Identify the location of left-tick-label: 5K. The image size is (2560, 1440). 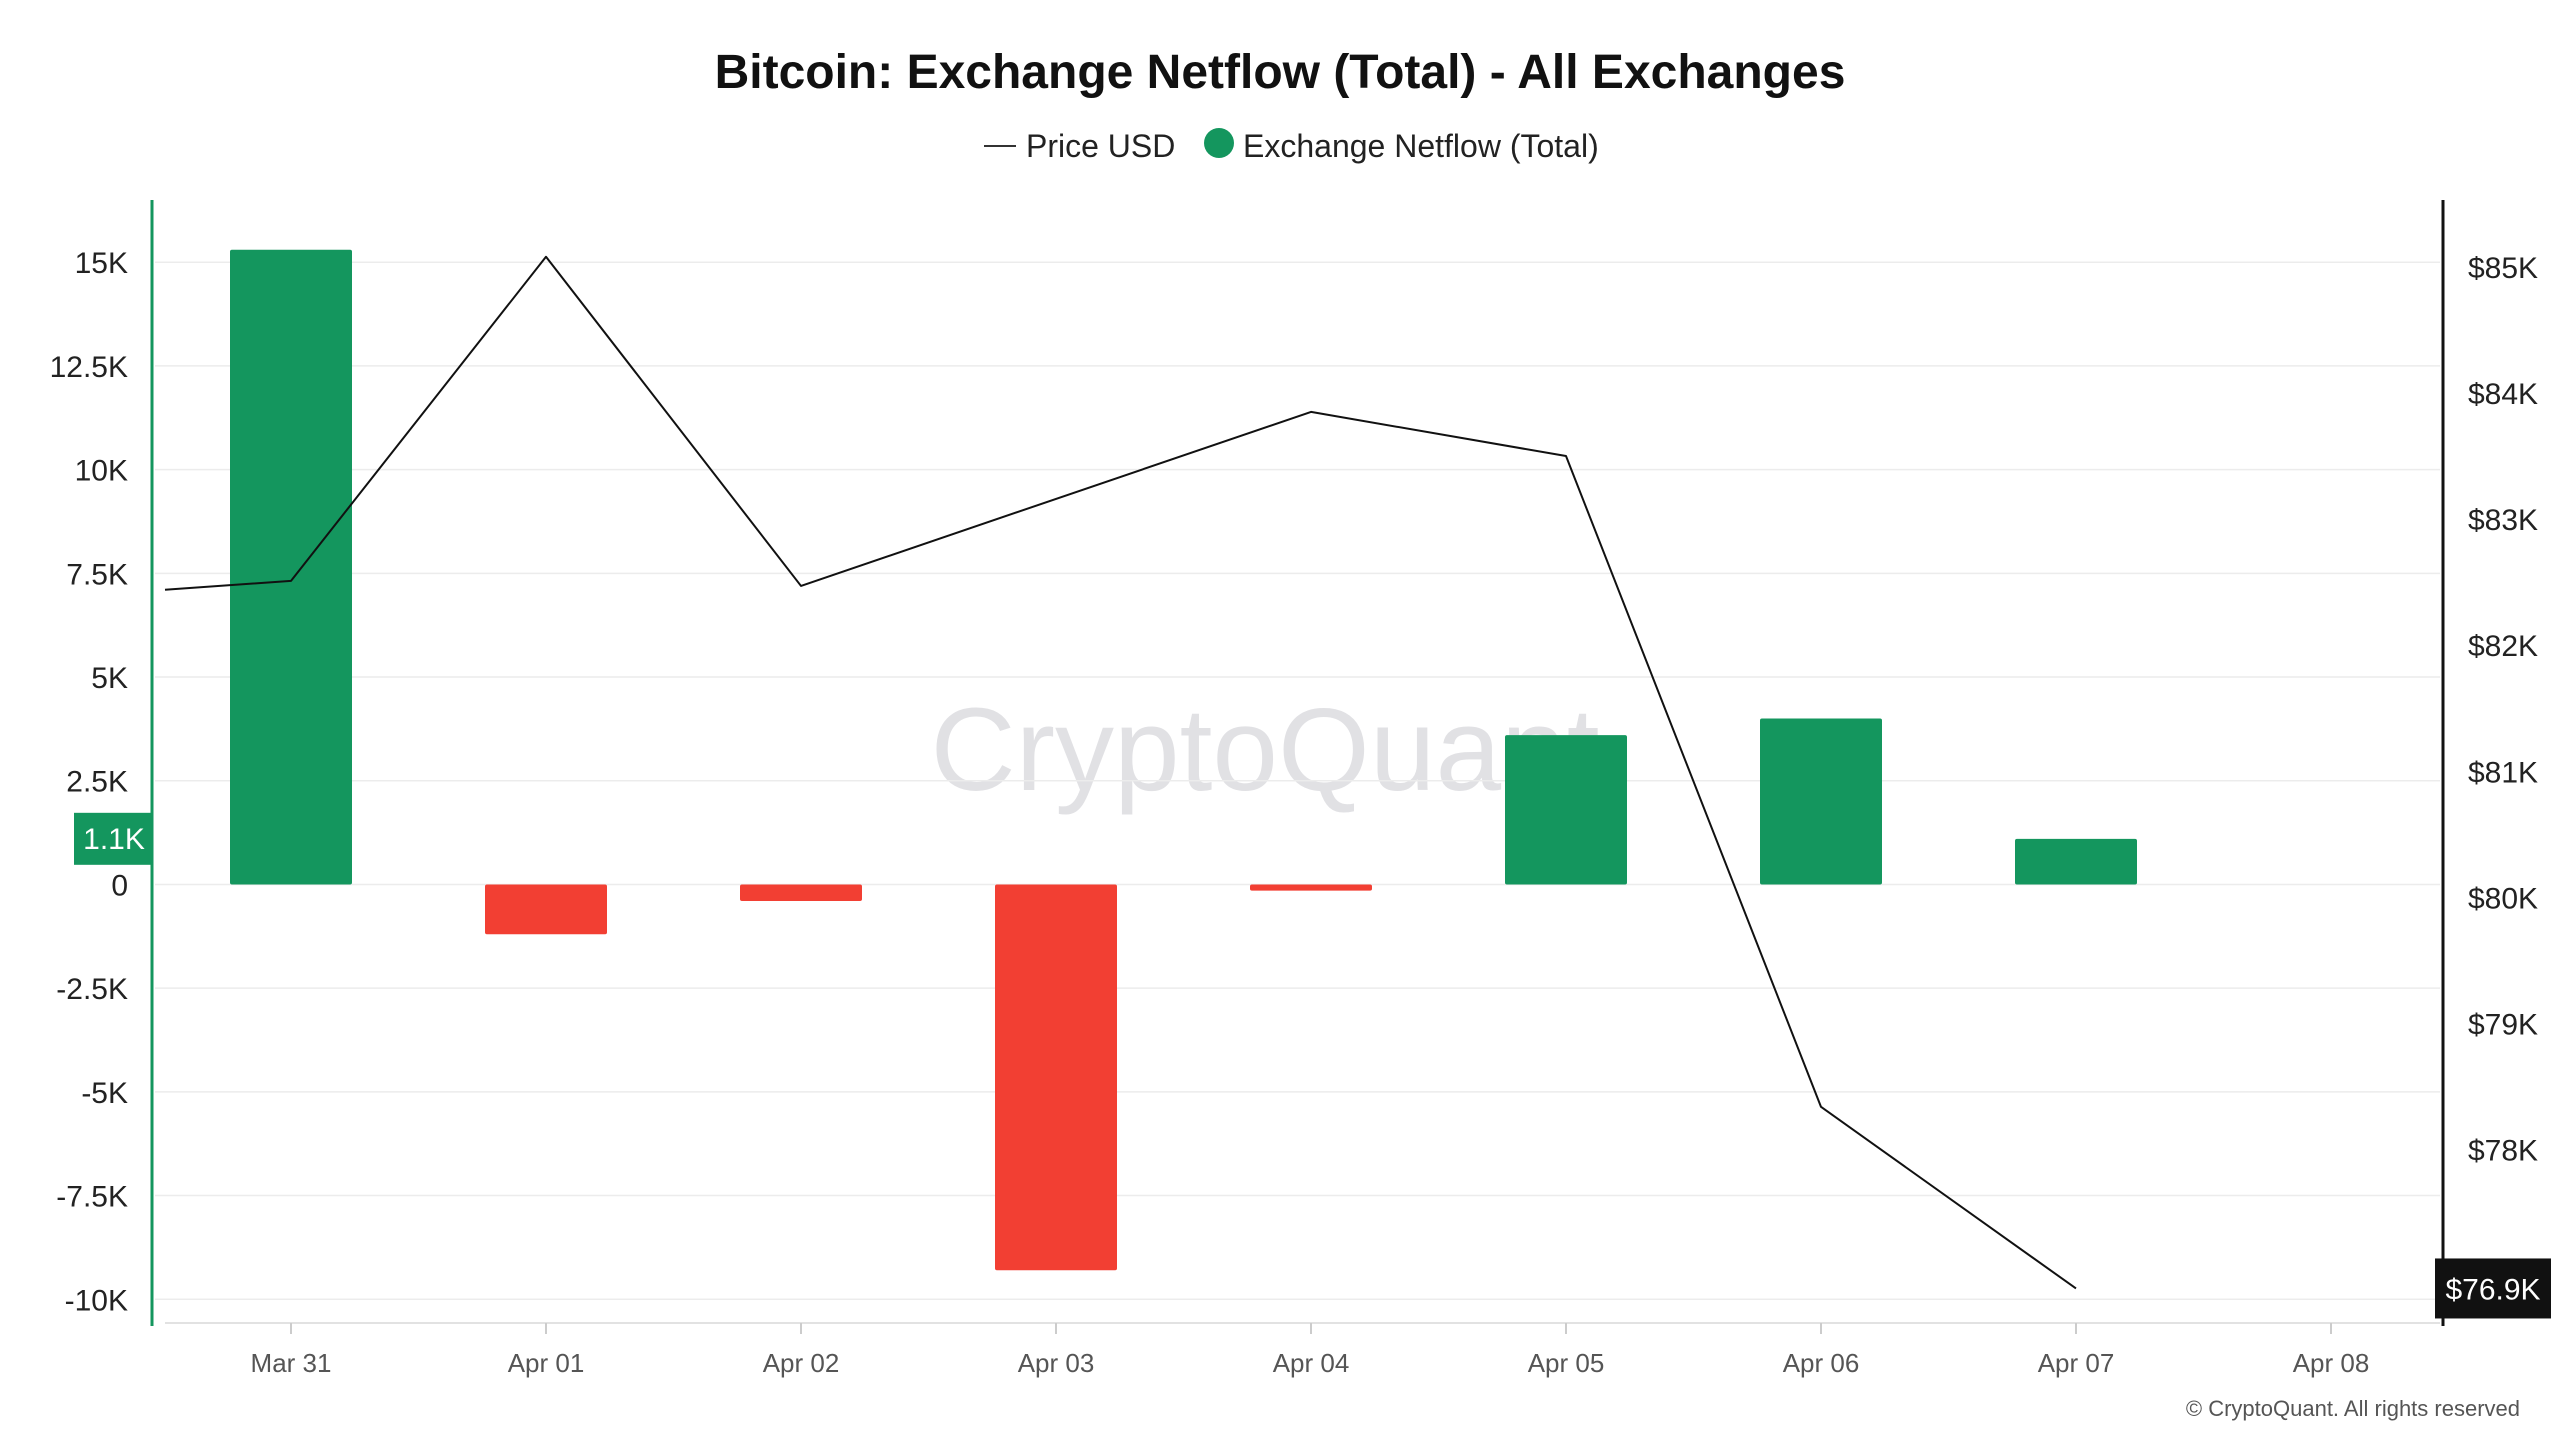
(109, 678).